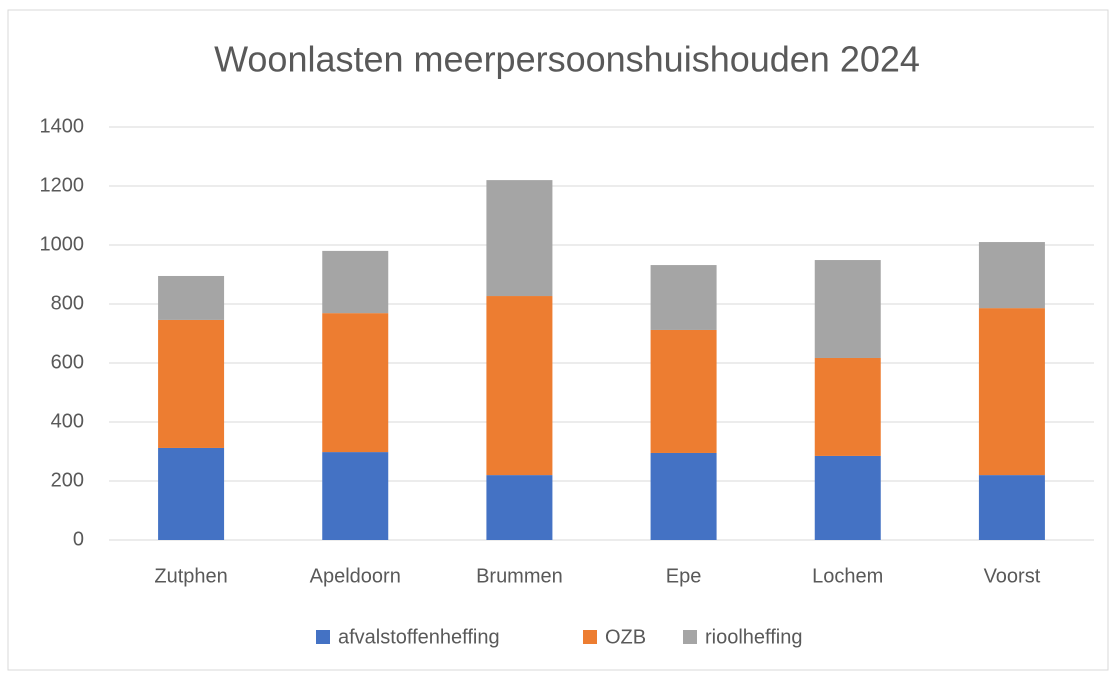 The height and width of the screenshot is (677, 1114). What do you see at coordinates (67, 421) in the screenshot?
I see `y-tick-label: 400` at bounding box center [67, 421].